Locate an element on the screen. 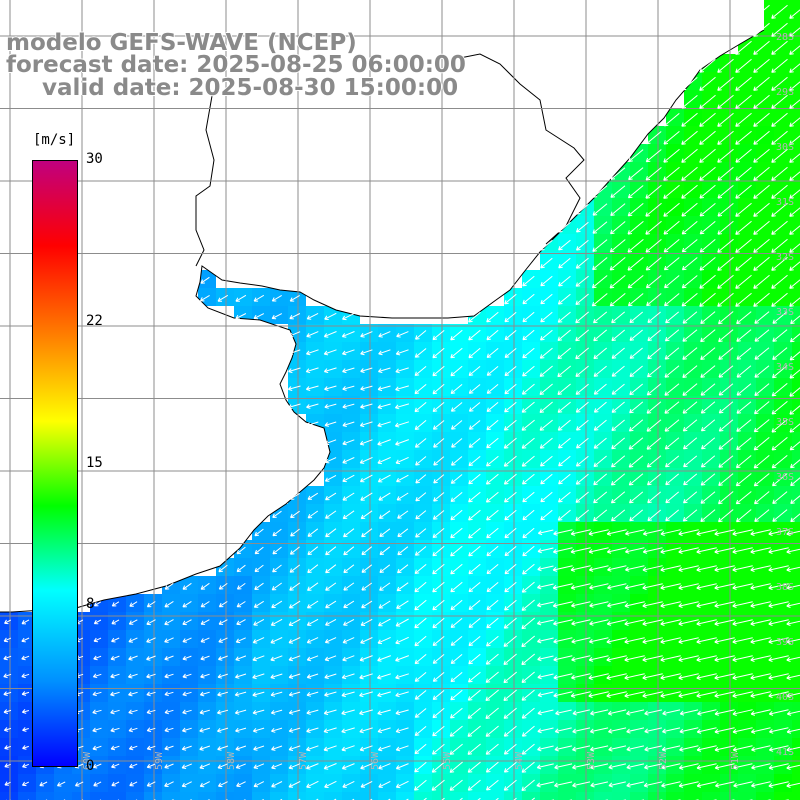 The image size is (800, 800). valid-date: valid date: 2025-08-30 15:00:00 is located at coordinates (250, 88).